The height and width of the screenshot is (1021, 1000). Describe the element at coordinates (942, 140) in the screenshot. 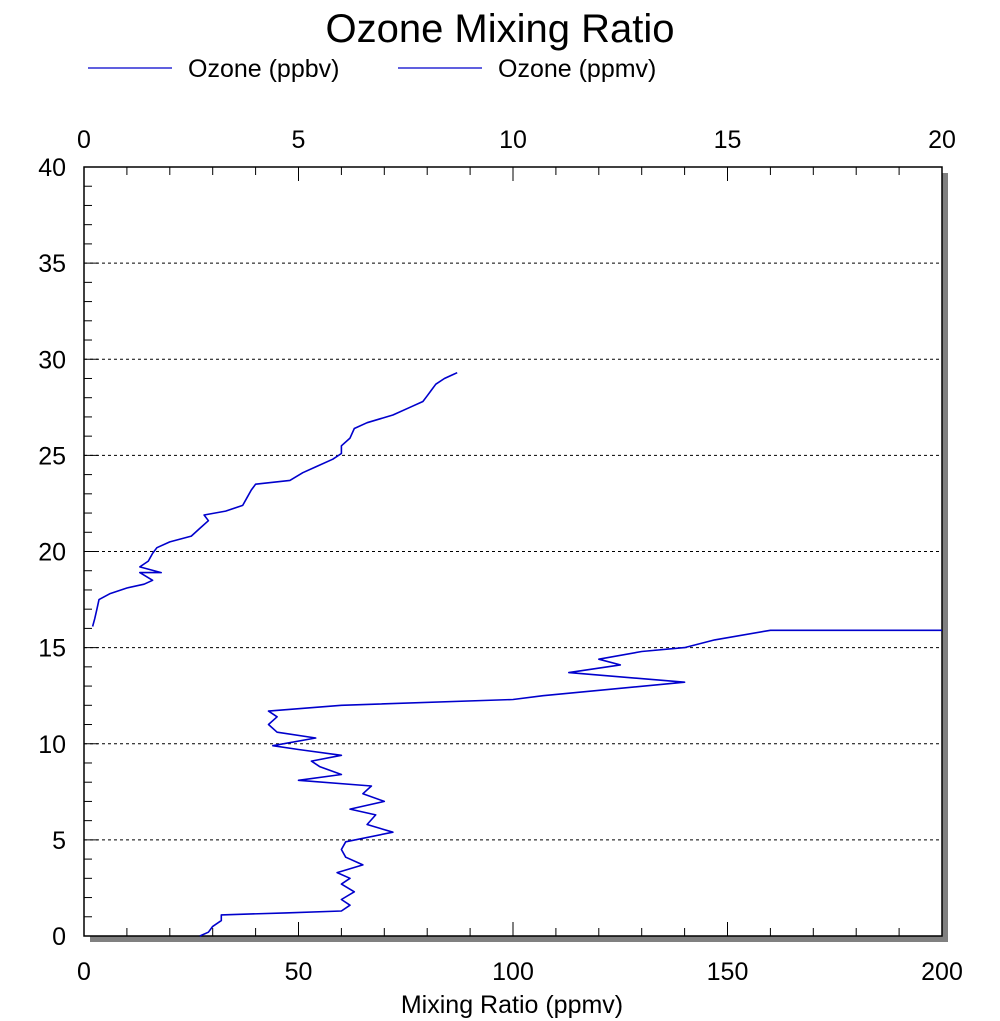

I see `top-tick-label: 20` at that location.